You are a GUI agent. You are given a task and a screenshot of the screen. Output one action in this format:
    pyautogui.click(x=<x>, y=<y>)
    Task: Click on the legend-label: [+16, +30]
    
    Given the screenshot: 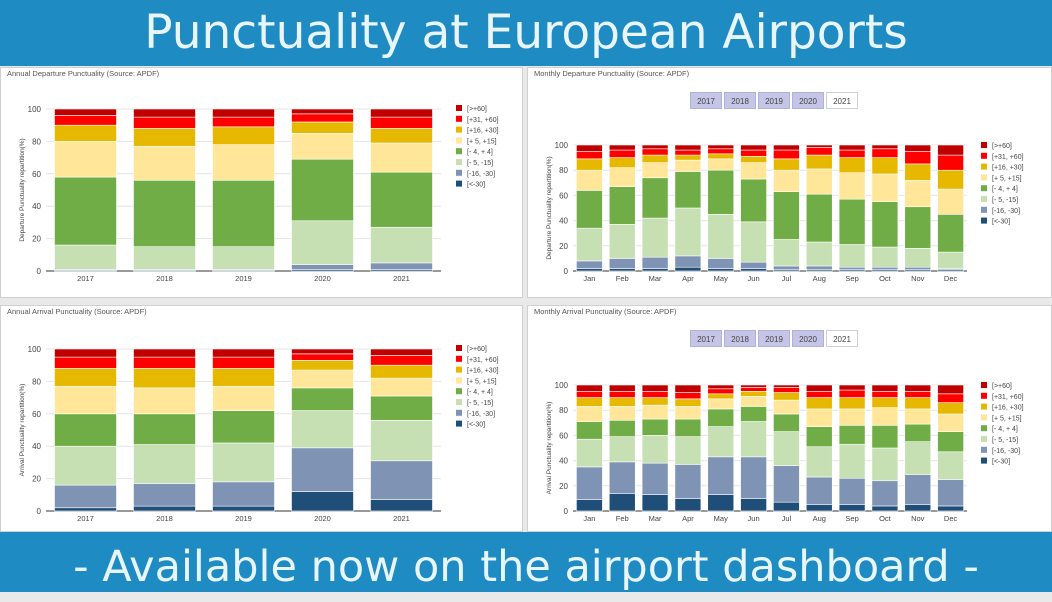 What is the action you would take?
    pyautogui.click(x=483, y=131)
    